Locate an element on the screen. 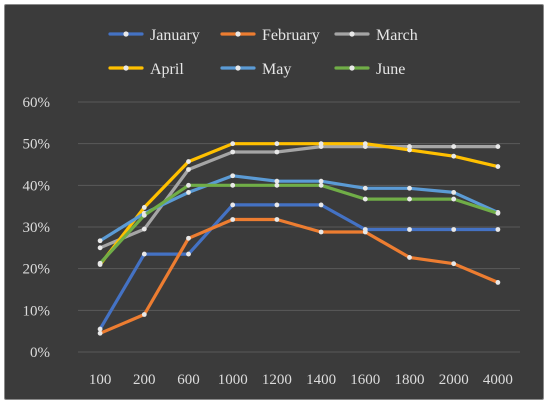  x-tick-label: 600 is located at coordinates (188, 380).